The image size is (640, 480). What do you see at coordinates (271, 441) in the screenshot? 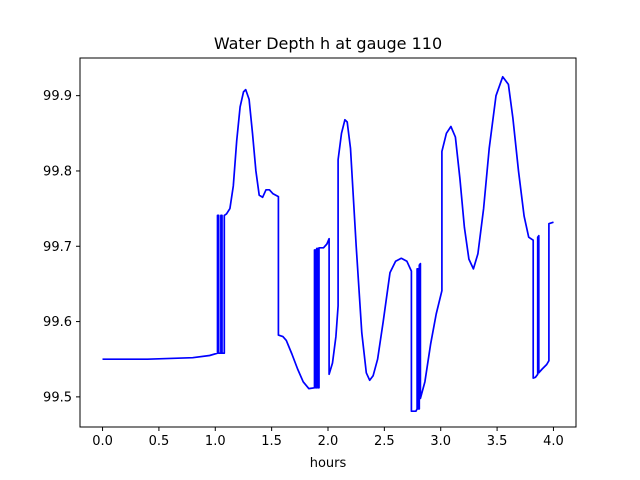
I see `x-tick-label: 1.5` at bounding box center [271, 441].